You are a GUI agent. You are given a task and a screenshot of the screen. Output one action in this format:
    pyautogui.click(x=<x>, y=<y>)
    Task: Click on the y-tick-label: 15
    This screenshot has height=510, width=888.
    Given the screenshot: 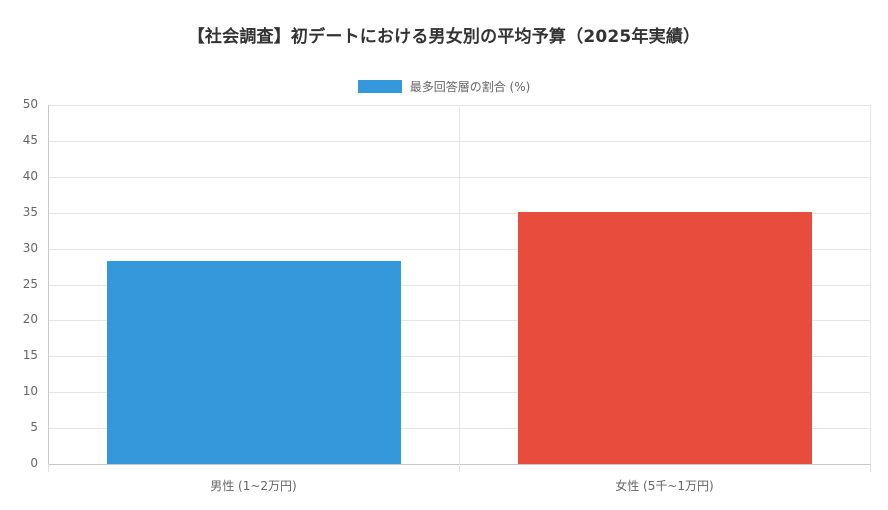 What is the action you would take?
    pyautogui.click(x=30, y=355)
    